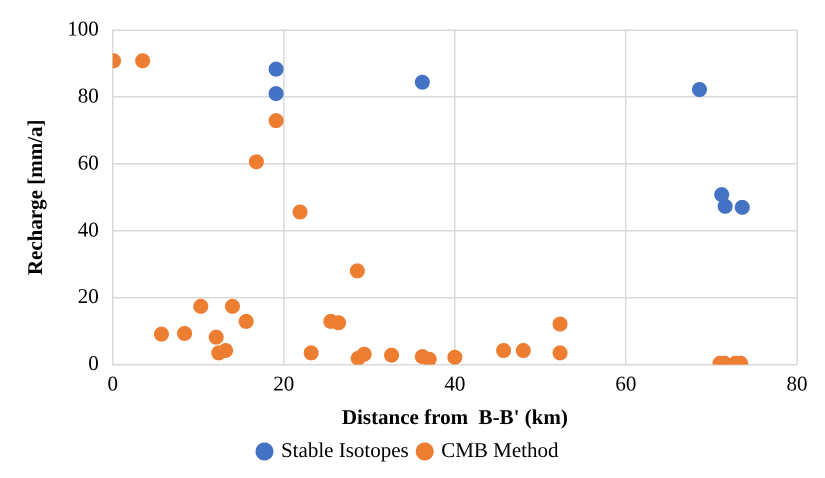  I want to click on y-tick-label: 100, so click(83, 28).